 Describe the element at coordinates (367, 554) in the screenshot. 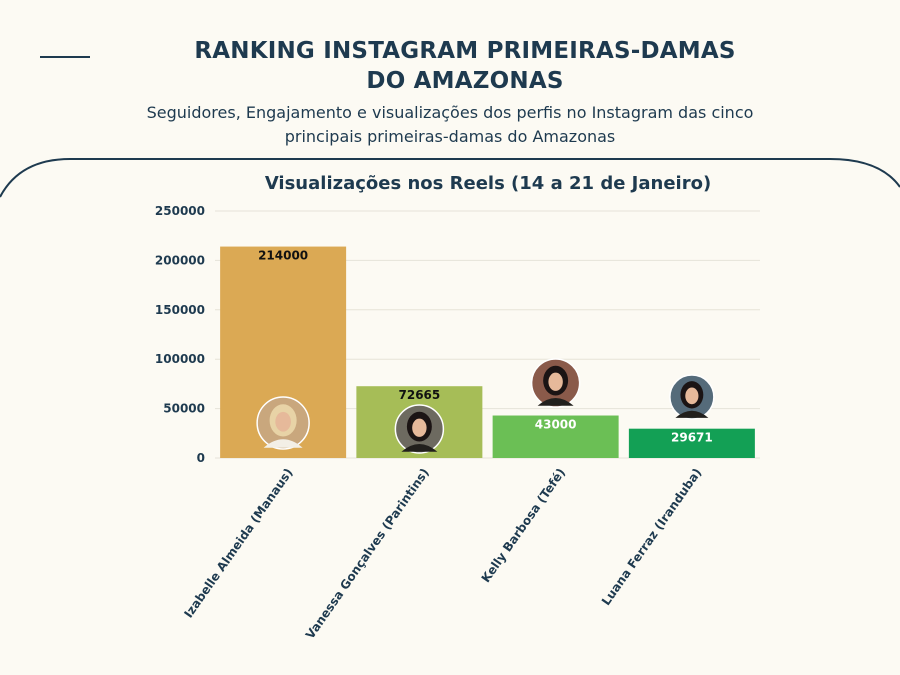

I see `x-tick-label: Vanessa Gonçalves (Parintins)` at that location.